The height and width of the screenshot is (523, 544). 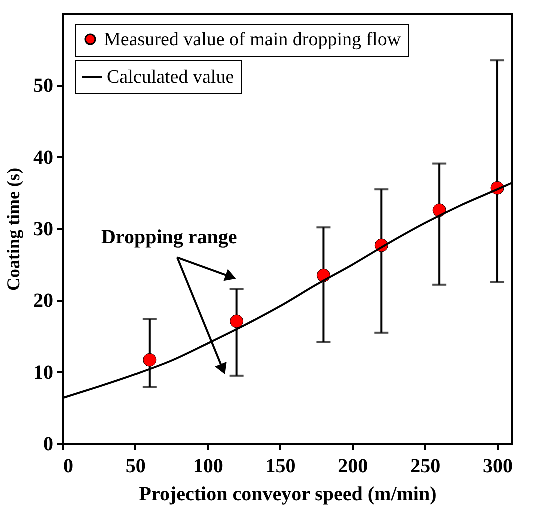 What do you see at coordinates (14, 229) in the screenshot?
I see `y-axis-title: Coating time (s)` at bounding box center [14, 229].